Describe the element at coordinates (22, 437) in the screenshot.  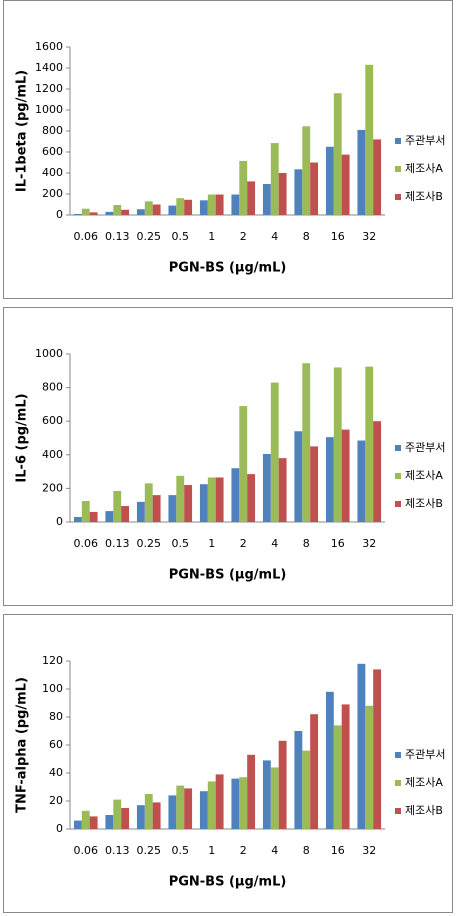
I see `y-axis-label: IL-6 (pg/mL)` at that location.